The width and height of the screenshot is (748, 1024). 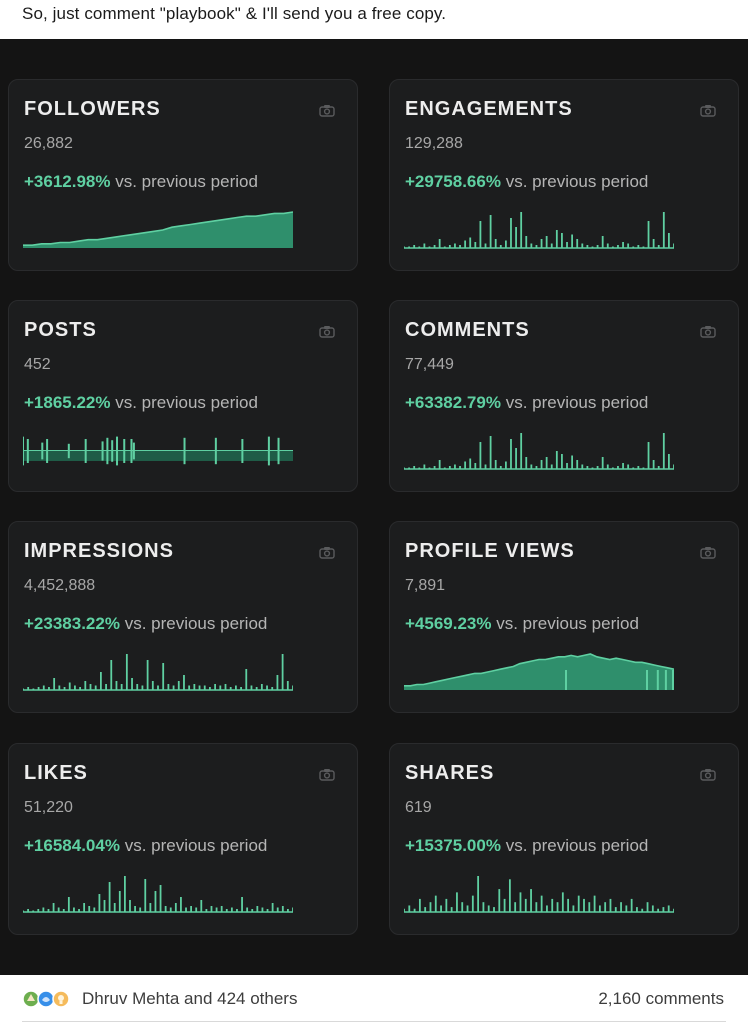 What do you see at coordinates (46, 999) in the screenshot?
I see `support-icon` at bounding box center [46, 999].